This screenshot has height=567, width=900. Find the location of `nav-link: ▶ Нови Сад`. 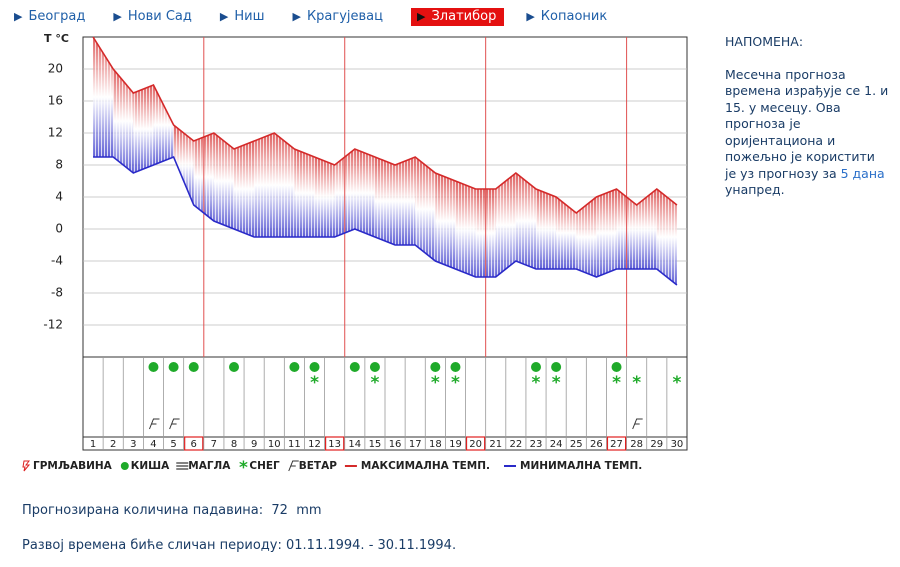

nav-link: ▶ Нови Сад is located at coordinates (155, 17).